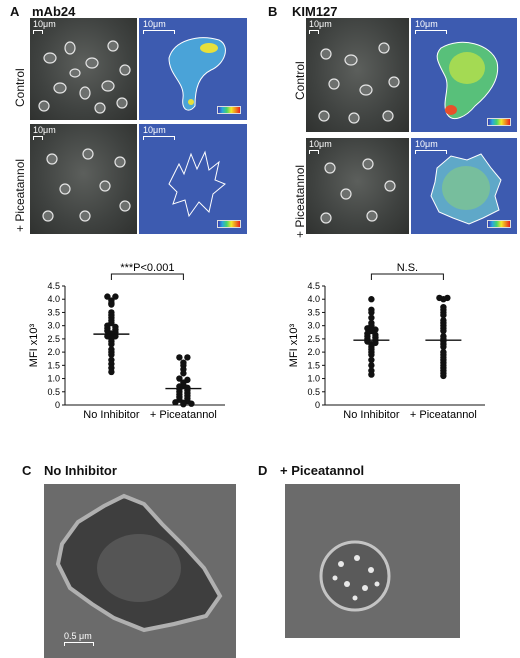 Image resolution: width=520 pixels, height=658 pixels. What do you see at coordinates (263, 470) in the screenshot?
I see `panel-d-letter: D` at bounding box center [263, 470].